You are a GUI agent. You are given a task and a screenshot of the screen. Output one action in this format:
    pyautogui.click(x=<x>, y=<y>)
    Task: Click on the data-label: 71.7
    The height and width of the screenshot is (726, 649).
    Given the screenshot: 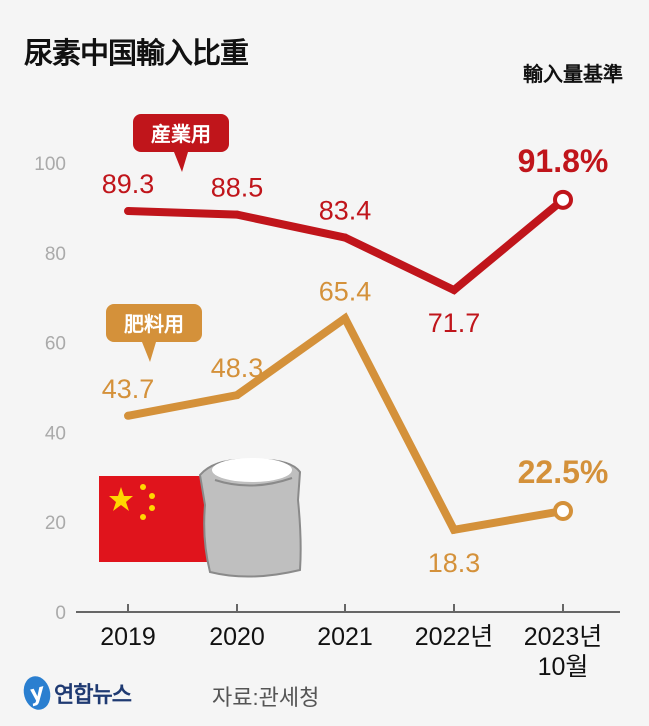 What is the action you would take?
    pyautogui.click(x=454, y=323)
    